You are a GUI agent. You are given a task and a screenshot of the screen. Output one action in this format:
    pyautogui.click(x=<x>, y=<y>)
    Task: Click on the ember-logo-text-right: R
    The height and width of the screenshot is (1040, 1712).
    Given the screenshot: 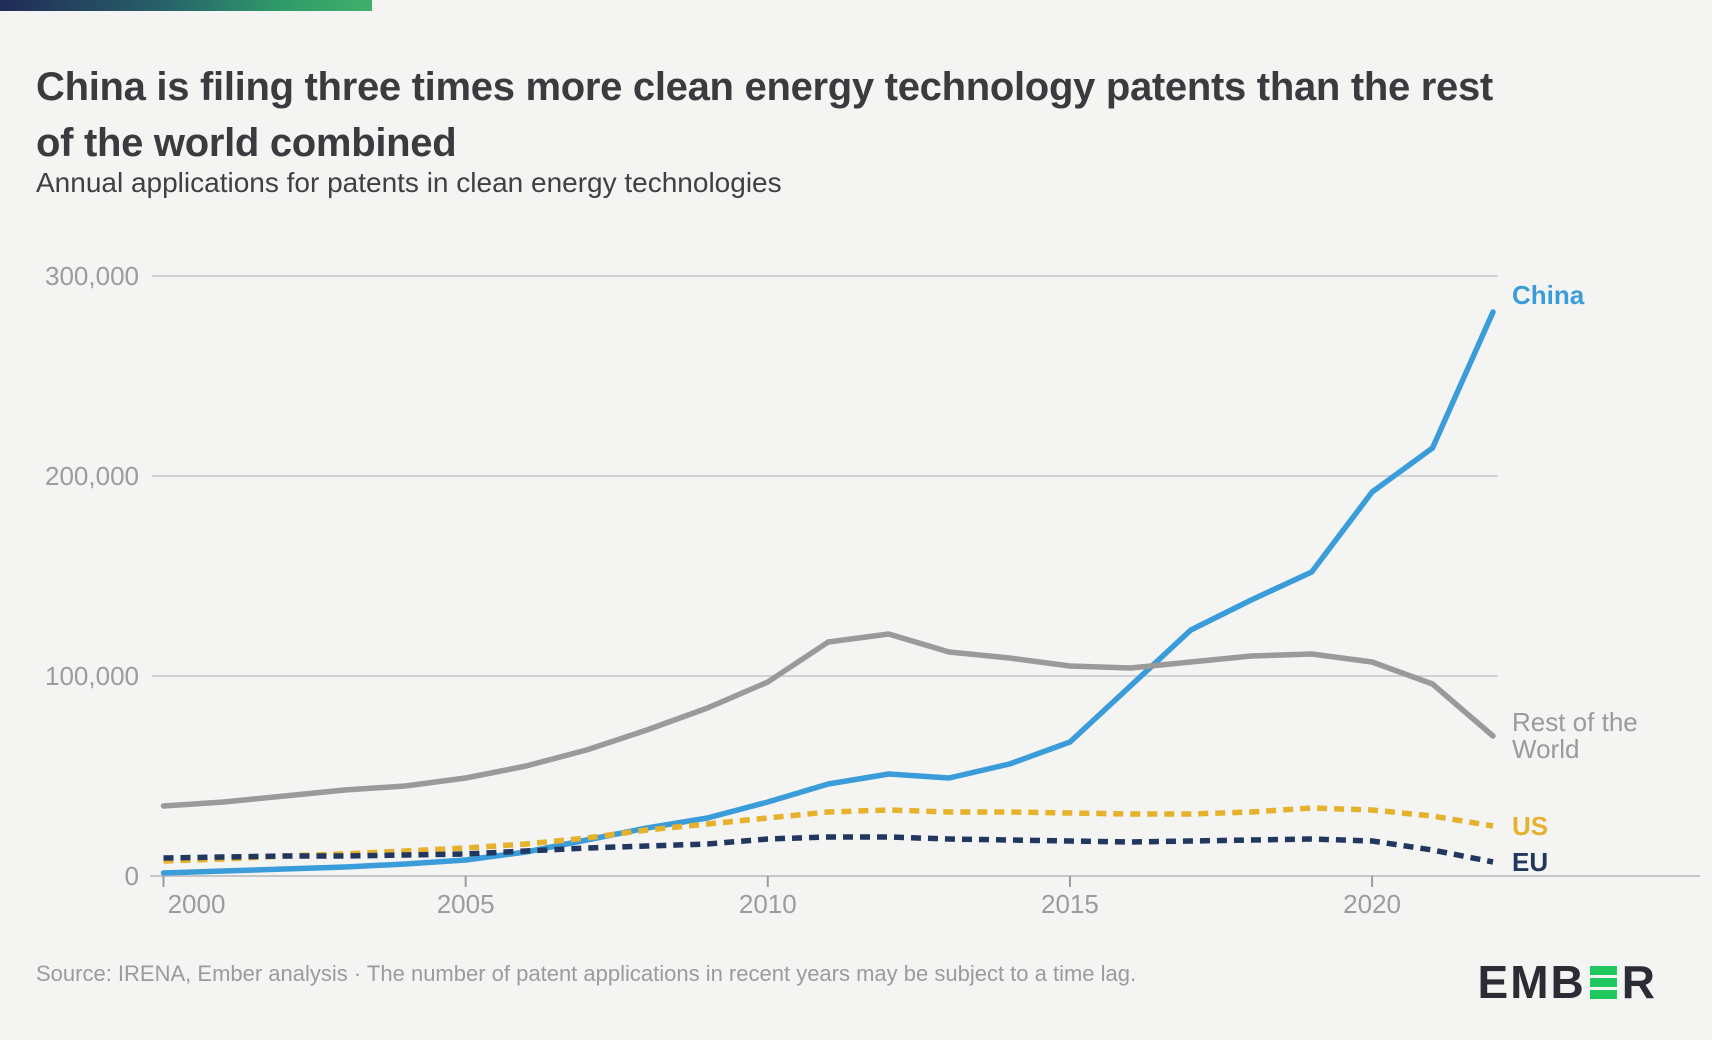 What is the action you would take?
    pyautogui.click(x=1639, y=982)
    